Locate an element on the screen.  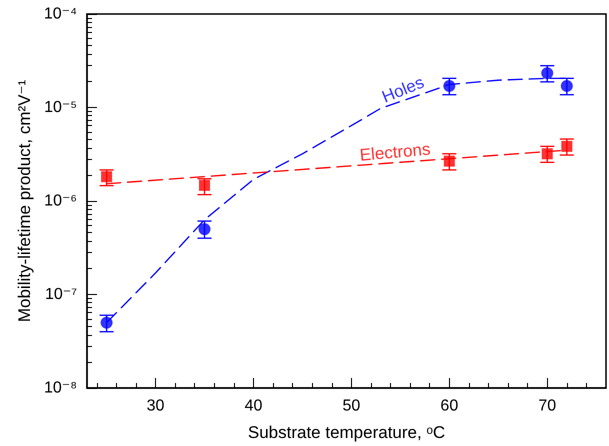
y-tick-label: 10⁻⁶ is located at coordinates (60, 201).